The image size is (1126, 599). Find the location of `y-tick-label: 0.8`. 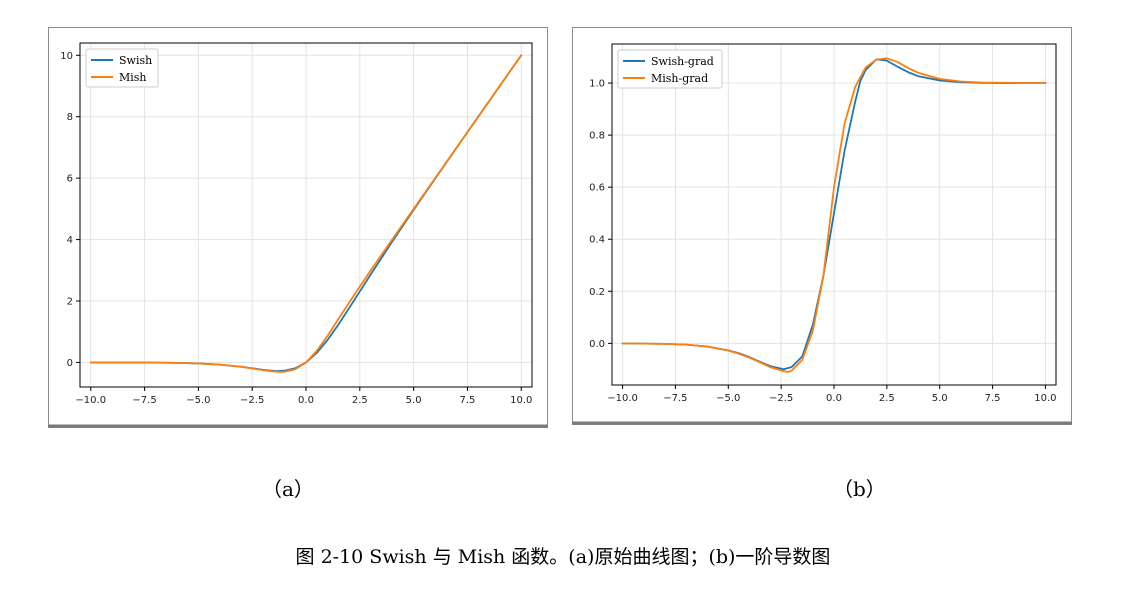

y-tick-label: 0.8 is located at coordinates (597, 136).